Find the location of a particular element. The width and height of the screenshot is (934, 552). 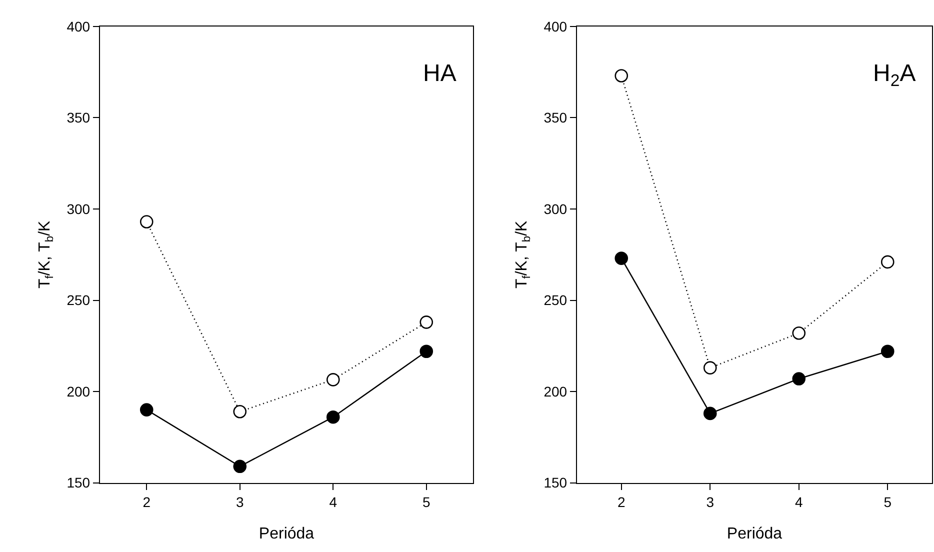

text: H$_{2}$A is located at coordinates (894, 75).